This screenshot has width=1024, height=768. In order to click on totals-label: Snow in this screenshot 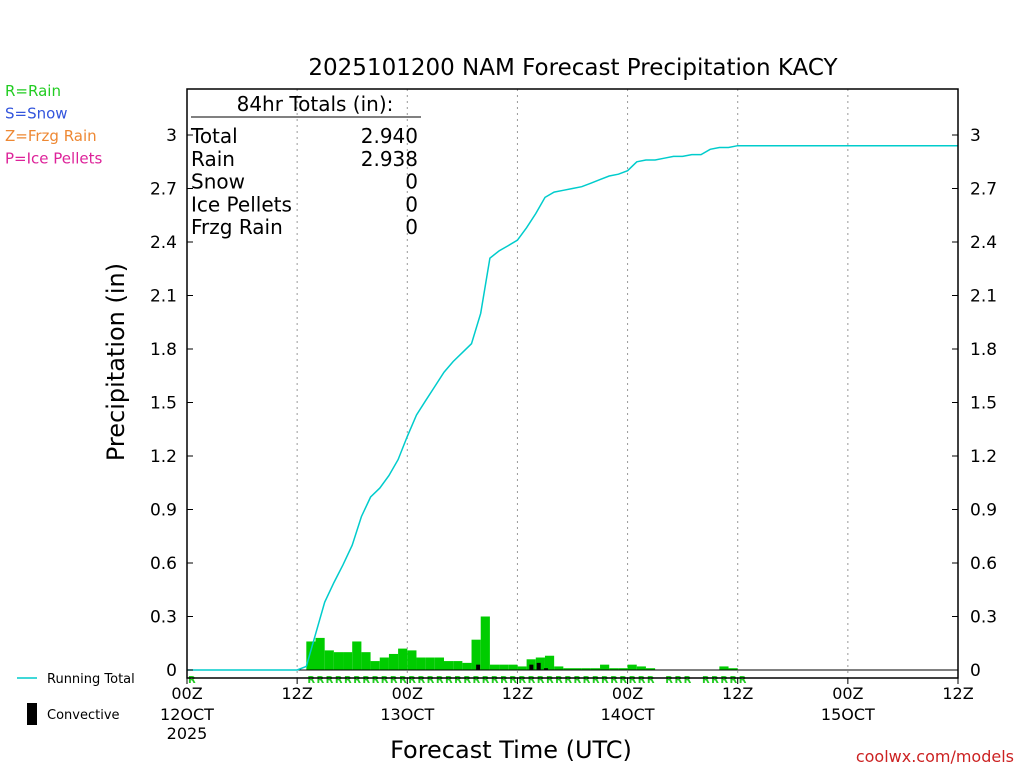, I will do `click(218, 182)`.